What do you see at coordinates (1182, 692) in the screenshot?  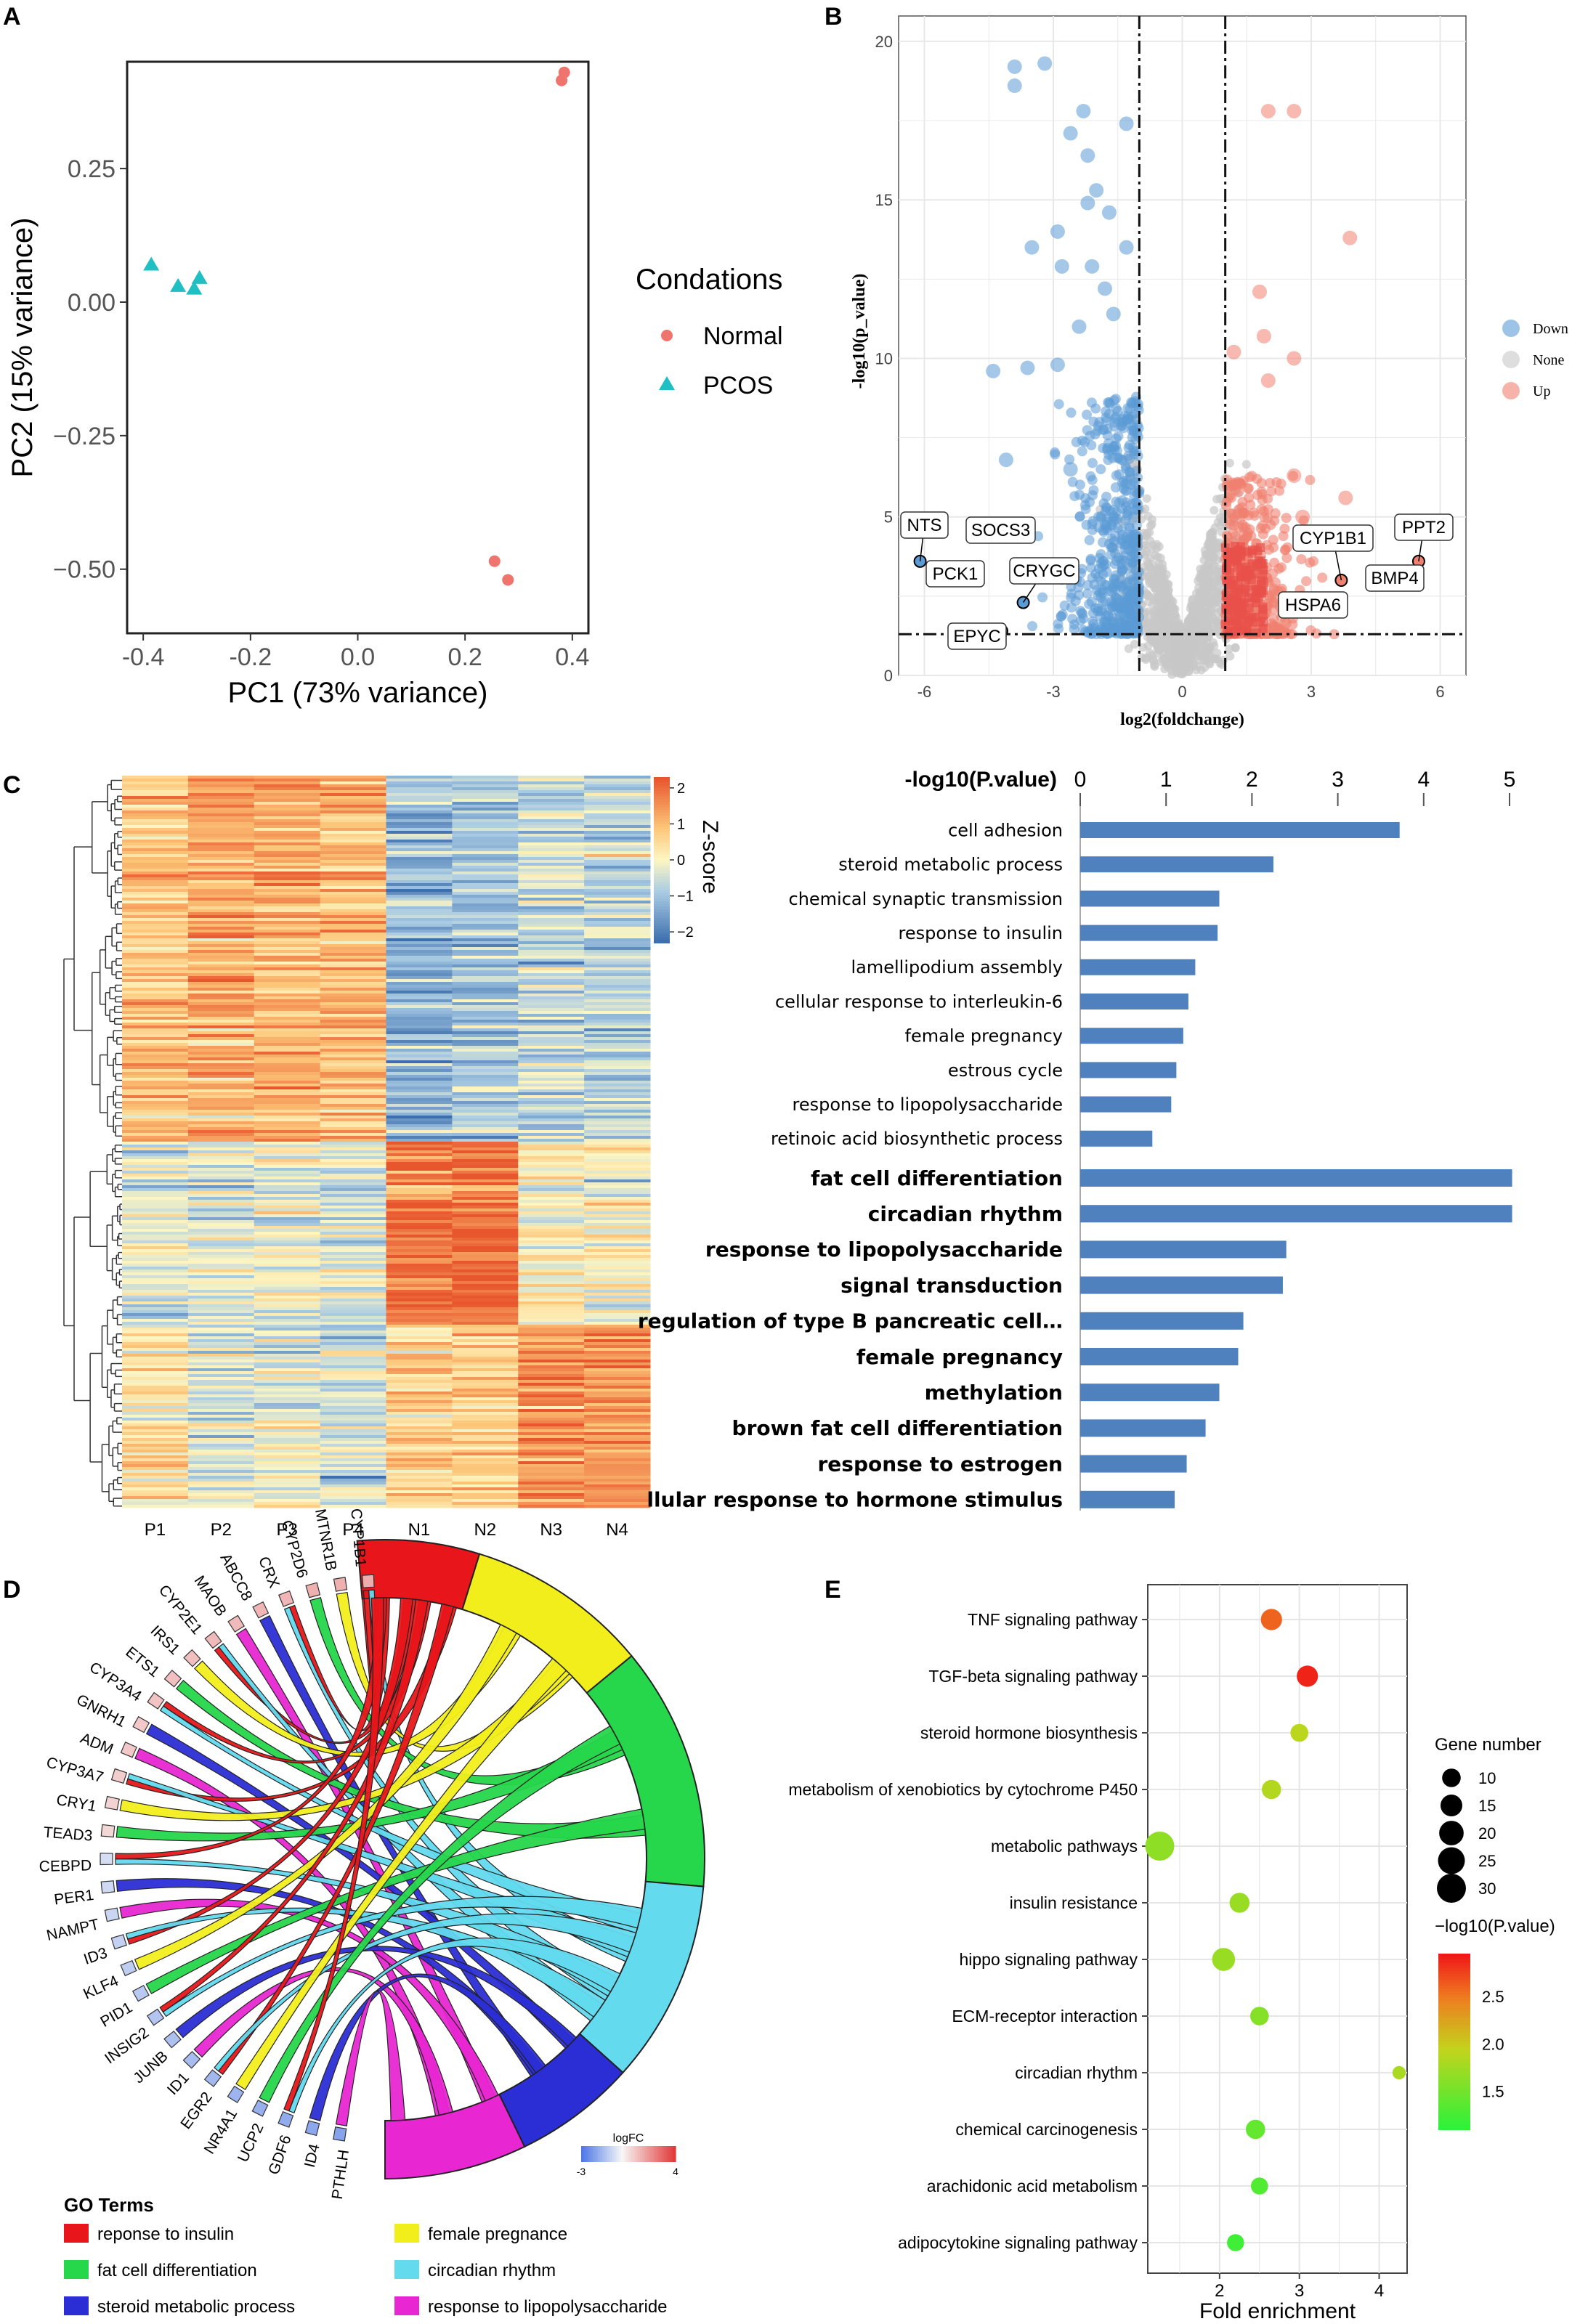 I see `x-tick-label: 0` at bounding box center [1182, 692].